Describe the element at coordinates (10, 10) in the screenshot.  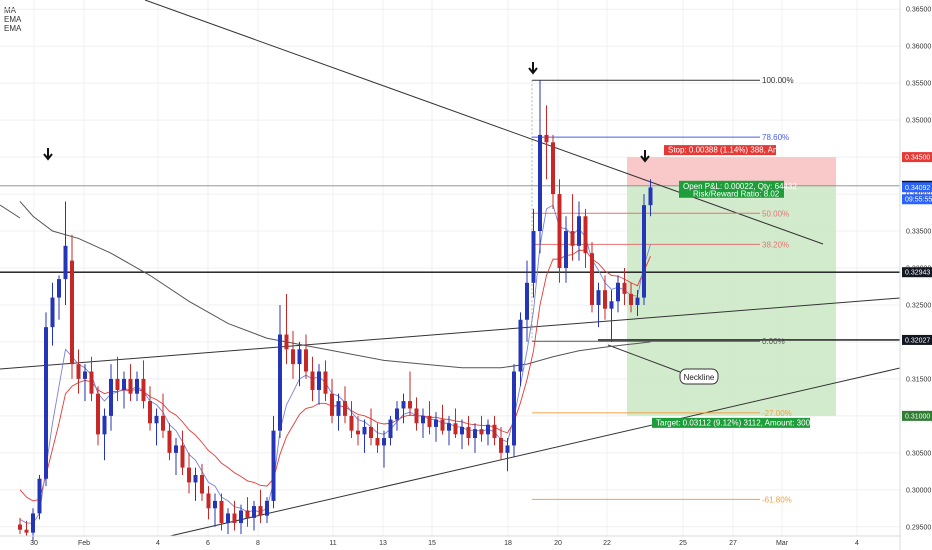
I see `indicator-label-ma: MA` at that location.